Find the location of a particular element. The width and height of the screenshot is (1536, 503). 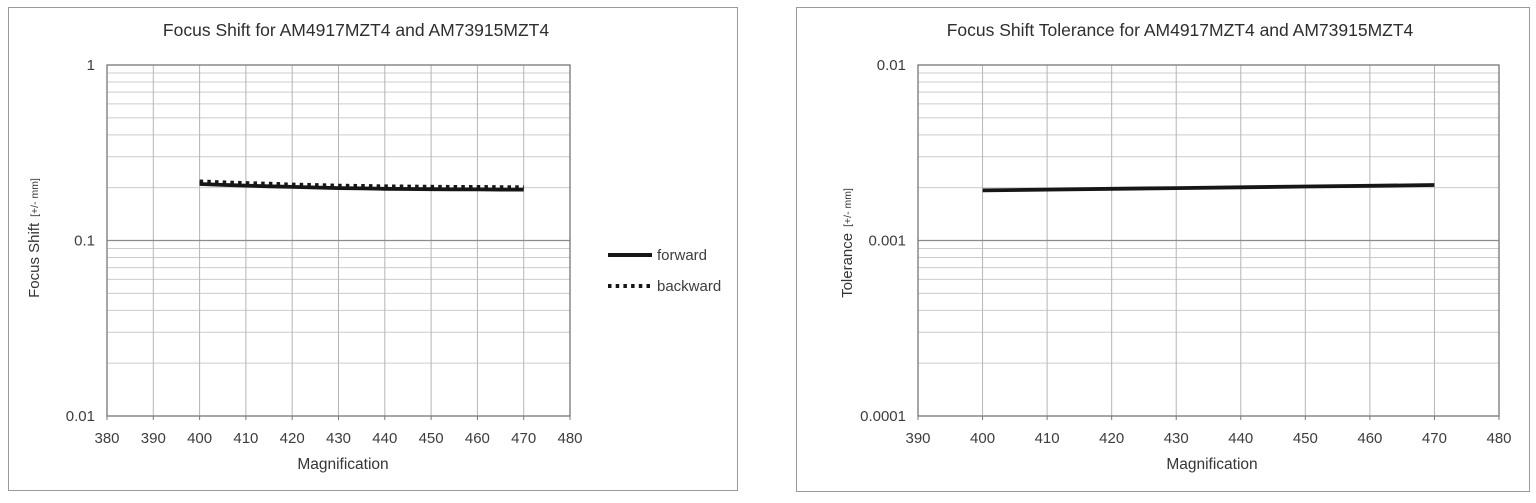

y-tick-label: 0.1 is located at coordinates (84, 241).